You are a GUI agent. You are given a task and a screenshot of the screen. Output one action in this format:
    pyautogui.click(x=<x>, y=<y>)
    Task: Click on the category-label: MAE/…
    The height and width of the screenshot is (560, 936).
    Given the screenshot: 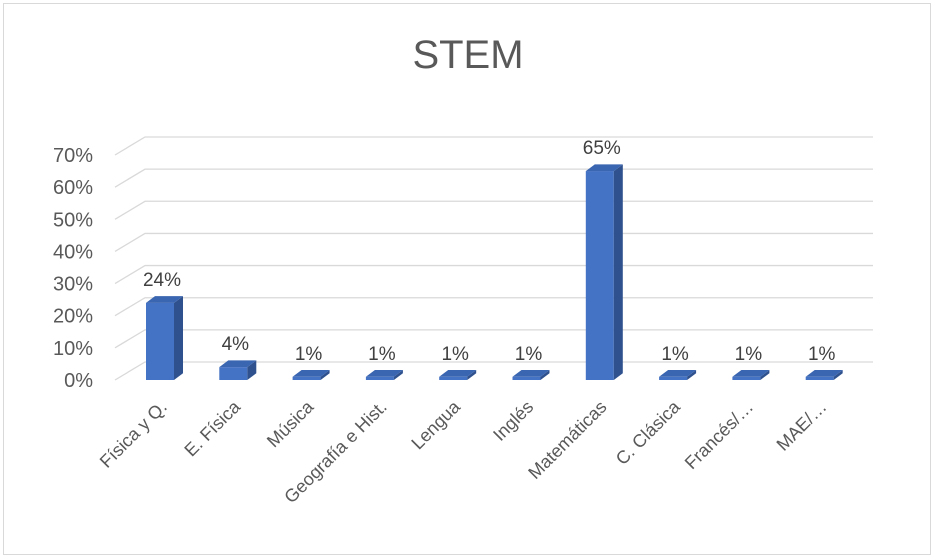 What is the action you would take?
    pyautogui.click(x=802, y=426)
    